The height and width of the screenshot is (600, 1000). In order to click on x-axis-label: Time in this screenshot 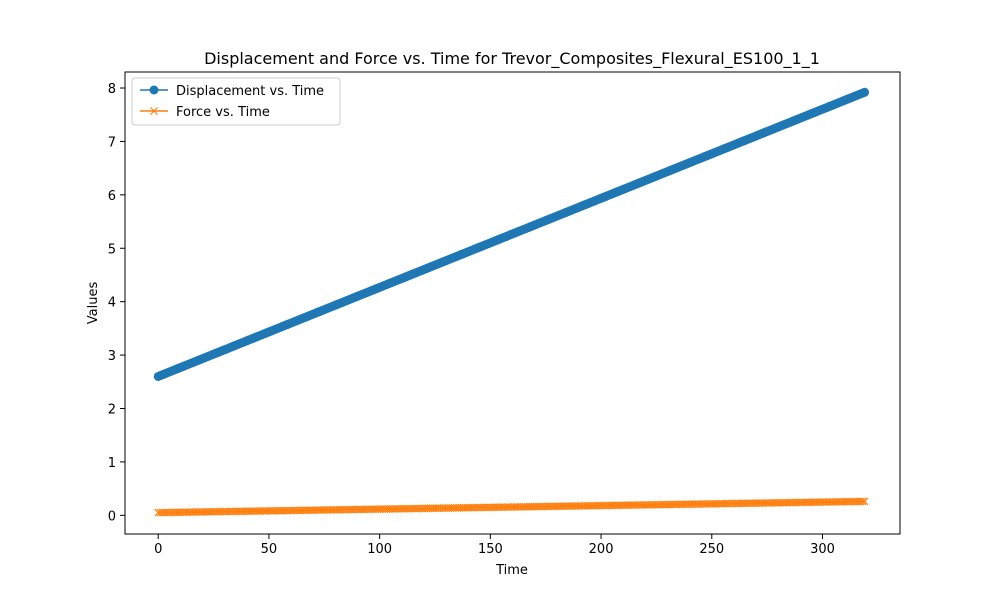, I will do `click(511, 570)`.